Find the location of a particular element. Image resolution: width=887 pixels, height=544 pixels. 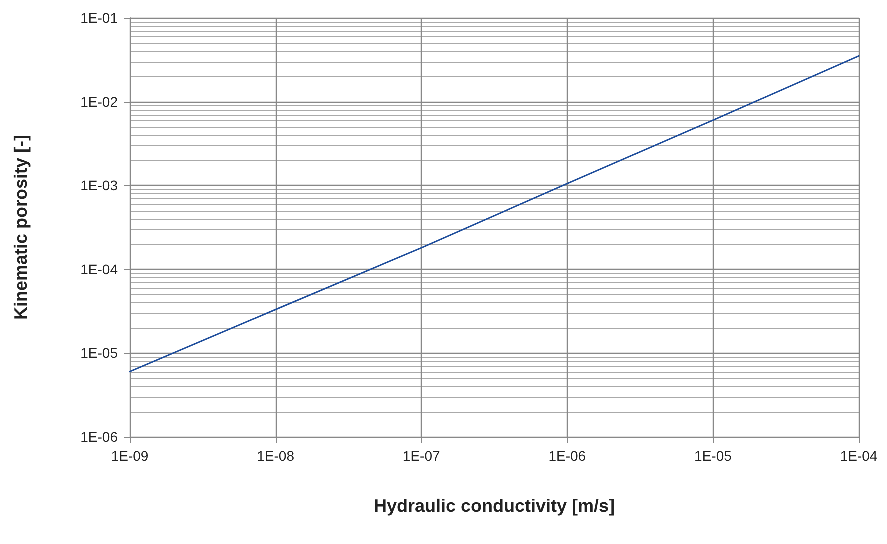

x-tick-label: 1E-06 is located at coordinates (567, 456).